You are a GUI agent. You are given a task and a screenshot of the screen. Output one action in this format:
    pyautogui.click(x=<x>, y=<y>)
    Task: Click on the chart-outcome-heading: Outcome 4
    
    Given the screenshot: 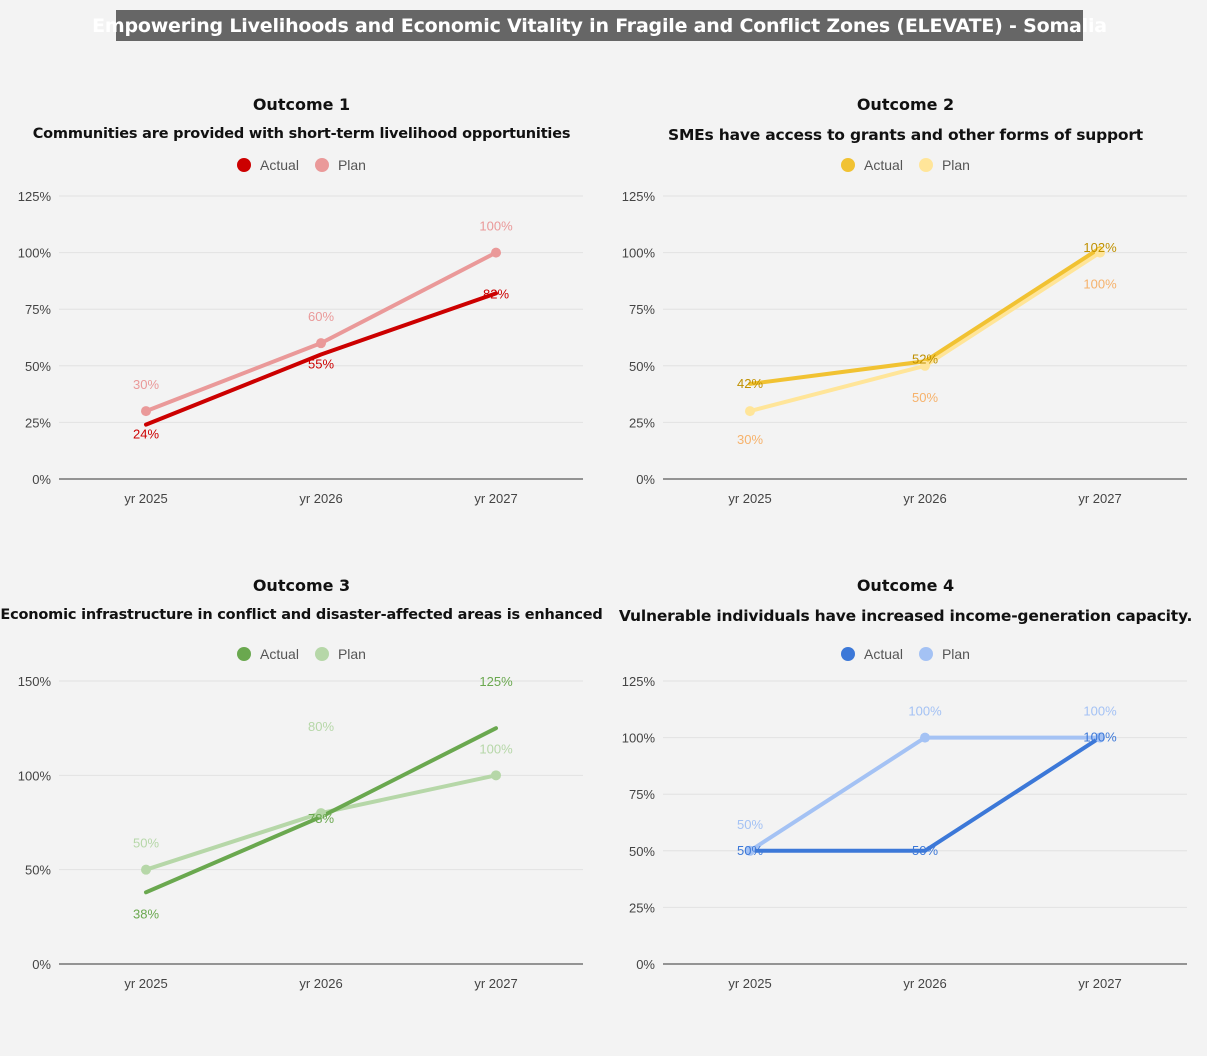 What is the action you would take?
    pyautogui.click(x=905, y=585)
    